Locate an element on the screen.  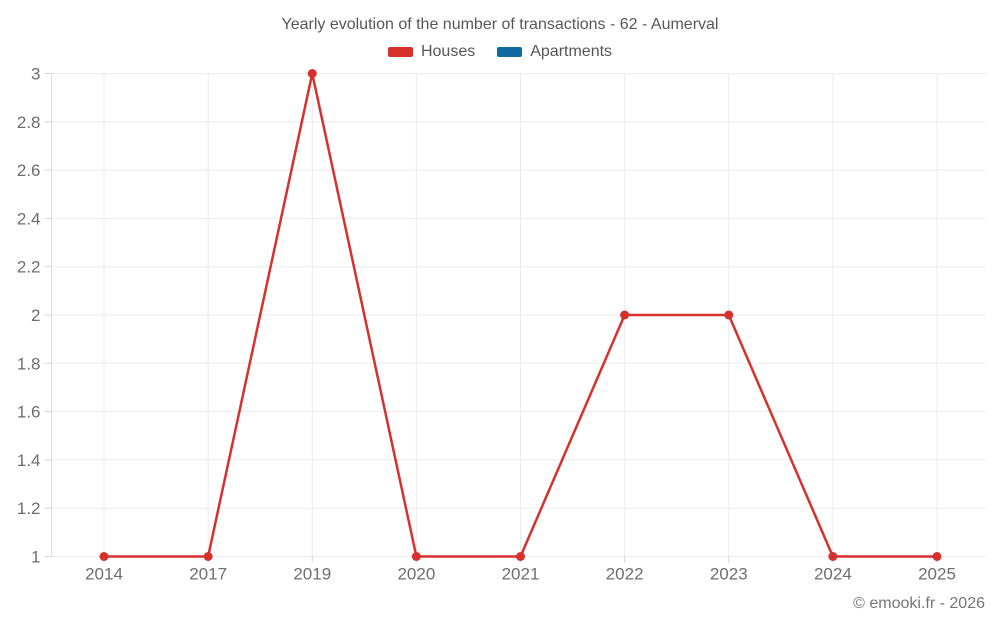
x-axis-label: 2020 is located at coordinates (416, 574).